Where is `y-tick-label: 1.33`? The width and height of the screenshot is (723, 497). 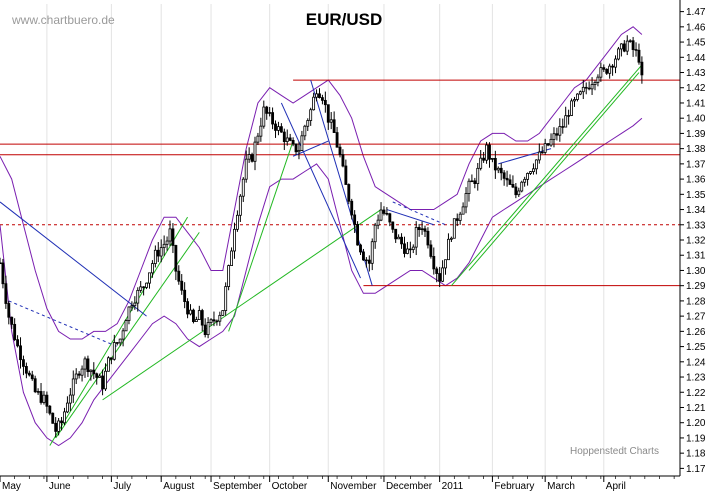 y-tick-label: 1.33 is located at coordinates (696, 225).